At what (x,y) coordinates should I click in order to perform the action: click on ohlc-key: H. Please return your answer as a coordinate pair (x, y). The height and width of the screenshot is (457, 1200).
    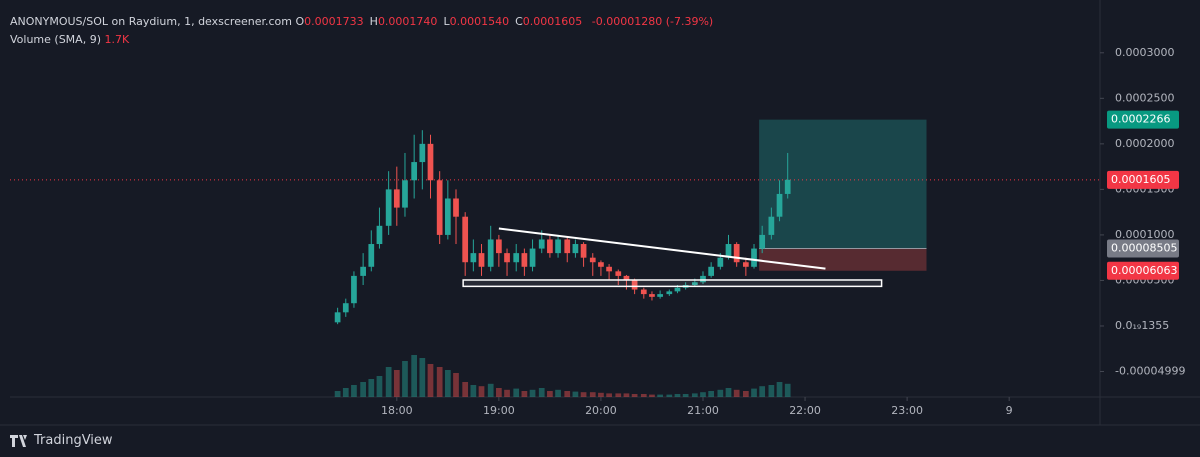
    Looking at the image, I should click on (373, 21).